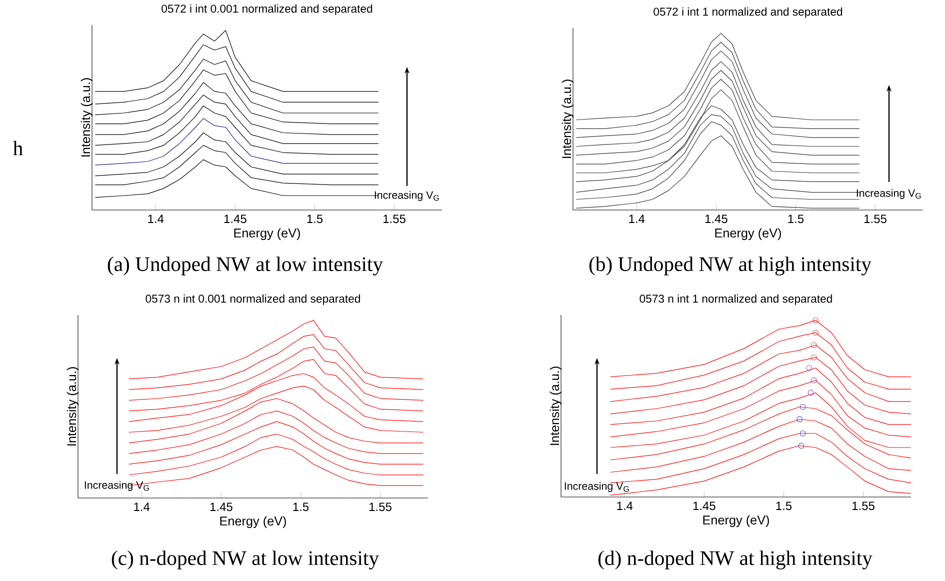 Image resolution: width=945 pixels, height=581 pixels. Describe the element at coordinates (245, 560) in the screenshot. I see `text: (c) n-doped NW at low intensity` at that location.